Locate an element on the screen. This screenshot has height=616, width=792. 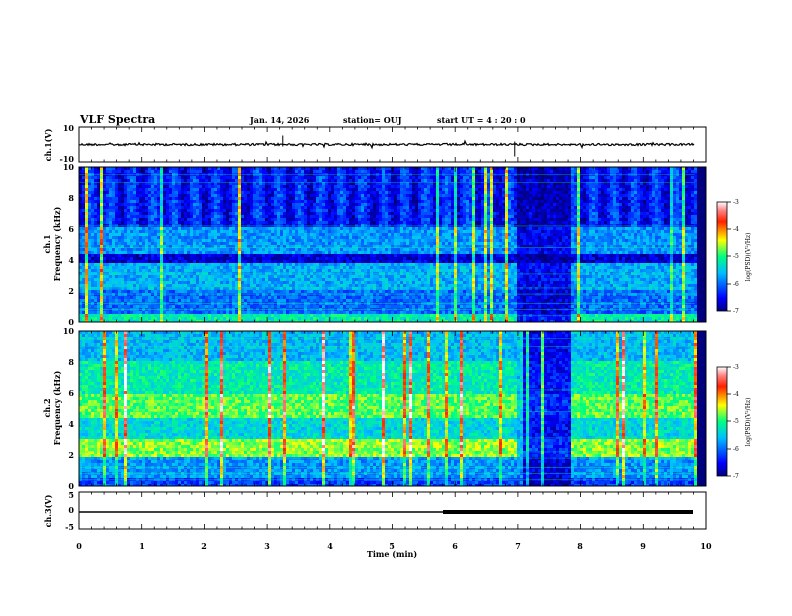
ch1-ylabel: ch.1(V) is located at coordinates (48, 144).